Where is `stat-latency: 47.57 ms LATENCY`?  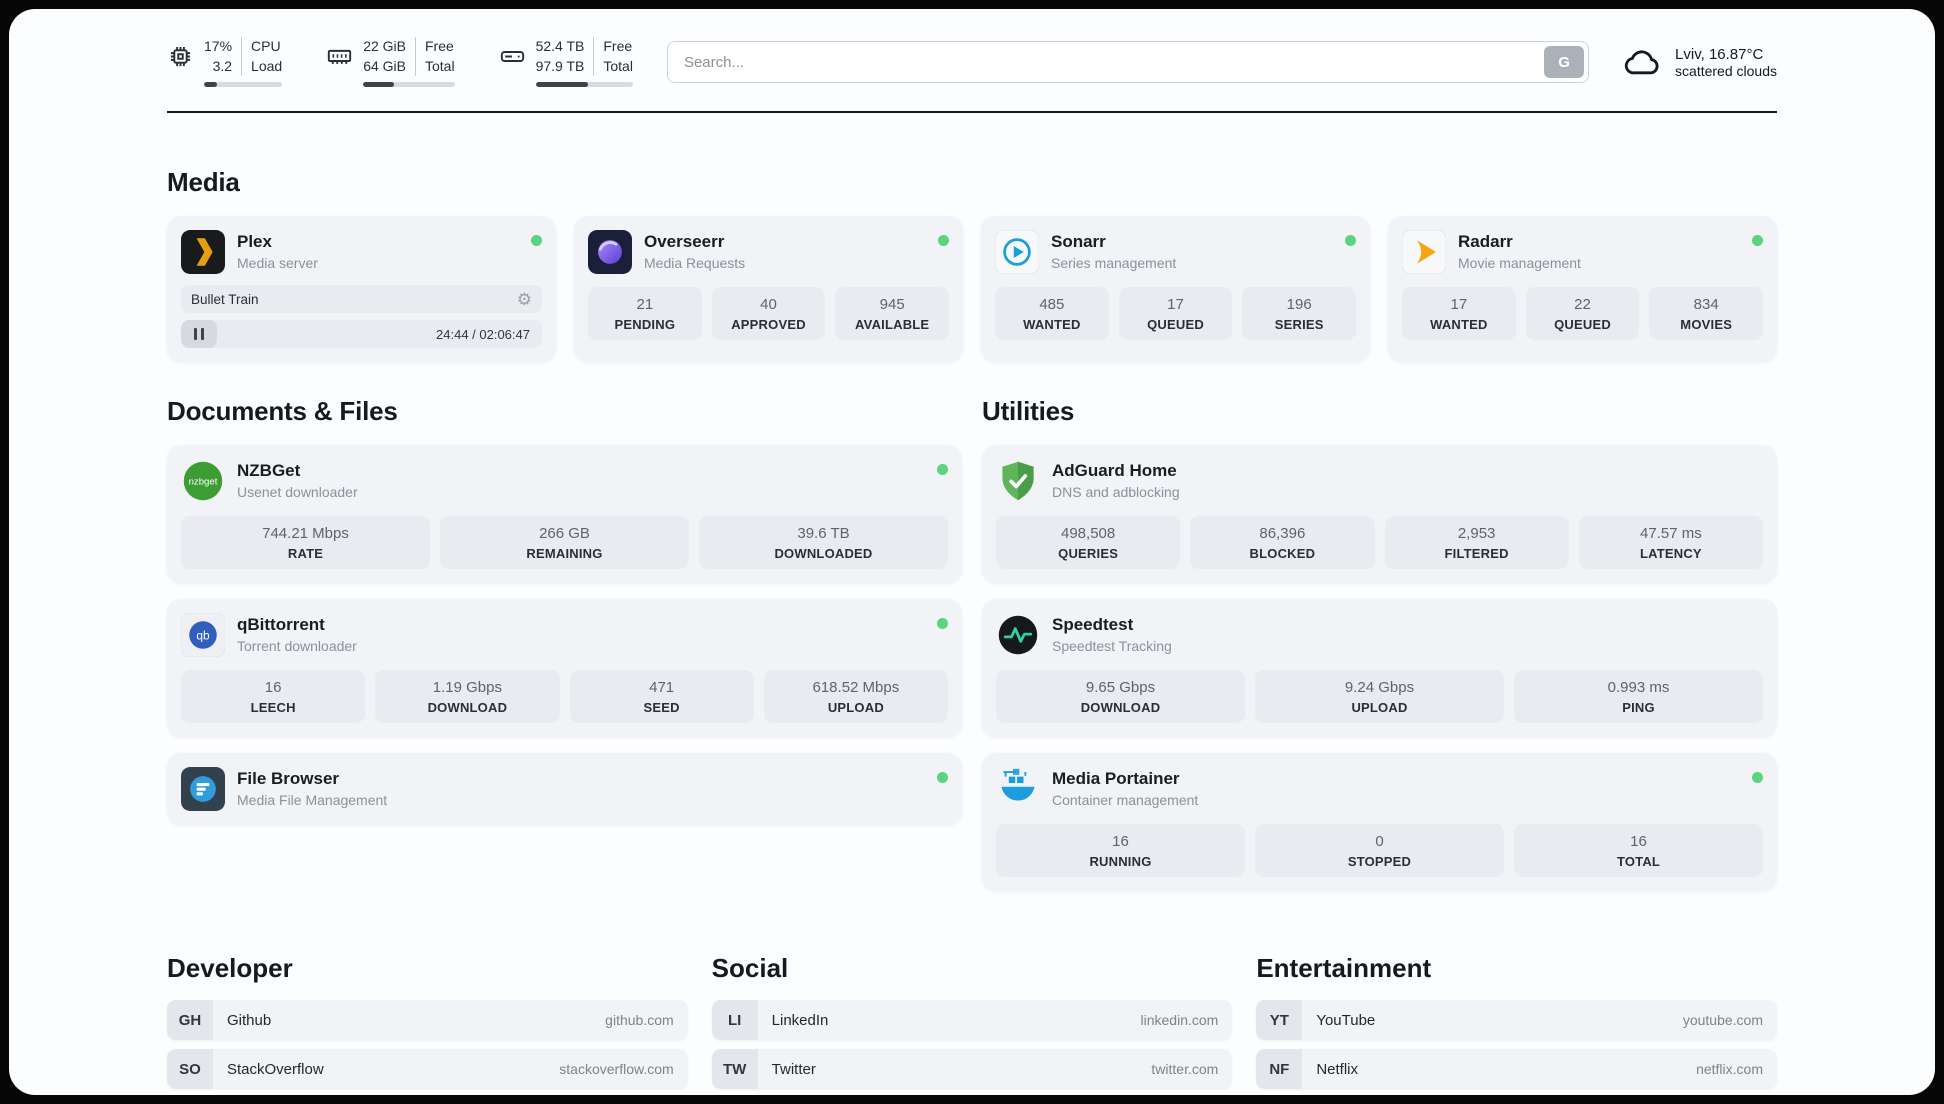
stat-latency: 47.57 ms LATENCY is located at coordinates (1670, 543).